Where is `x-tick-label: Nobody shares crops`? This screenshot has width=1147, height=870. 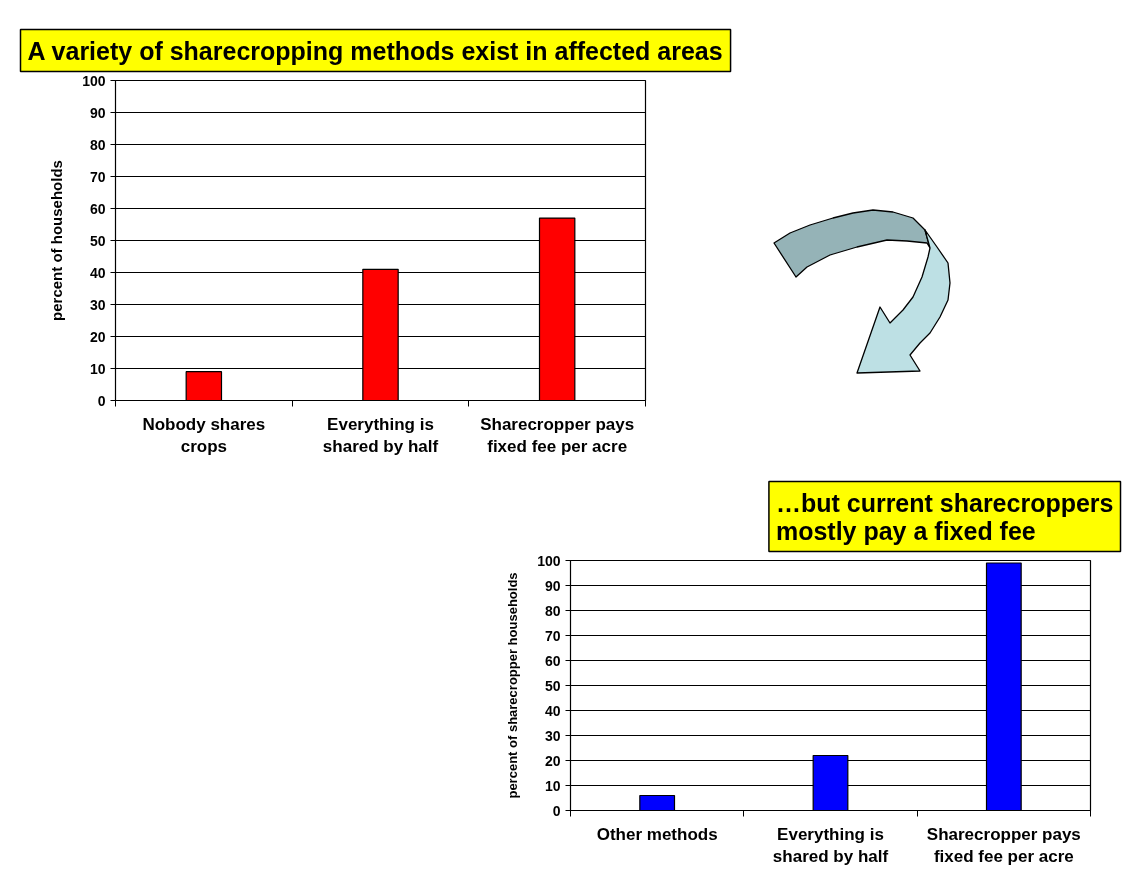 x-tick-label: Nobody shares crops is located at coordinates (204, 435).